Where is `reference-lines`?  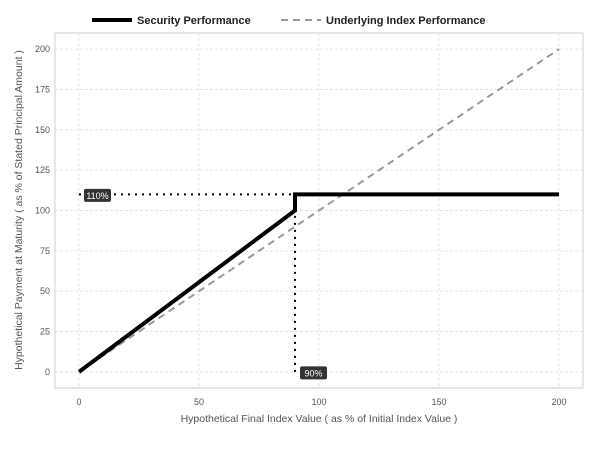 reference-lines is located at coordinates (187, 282).